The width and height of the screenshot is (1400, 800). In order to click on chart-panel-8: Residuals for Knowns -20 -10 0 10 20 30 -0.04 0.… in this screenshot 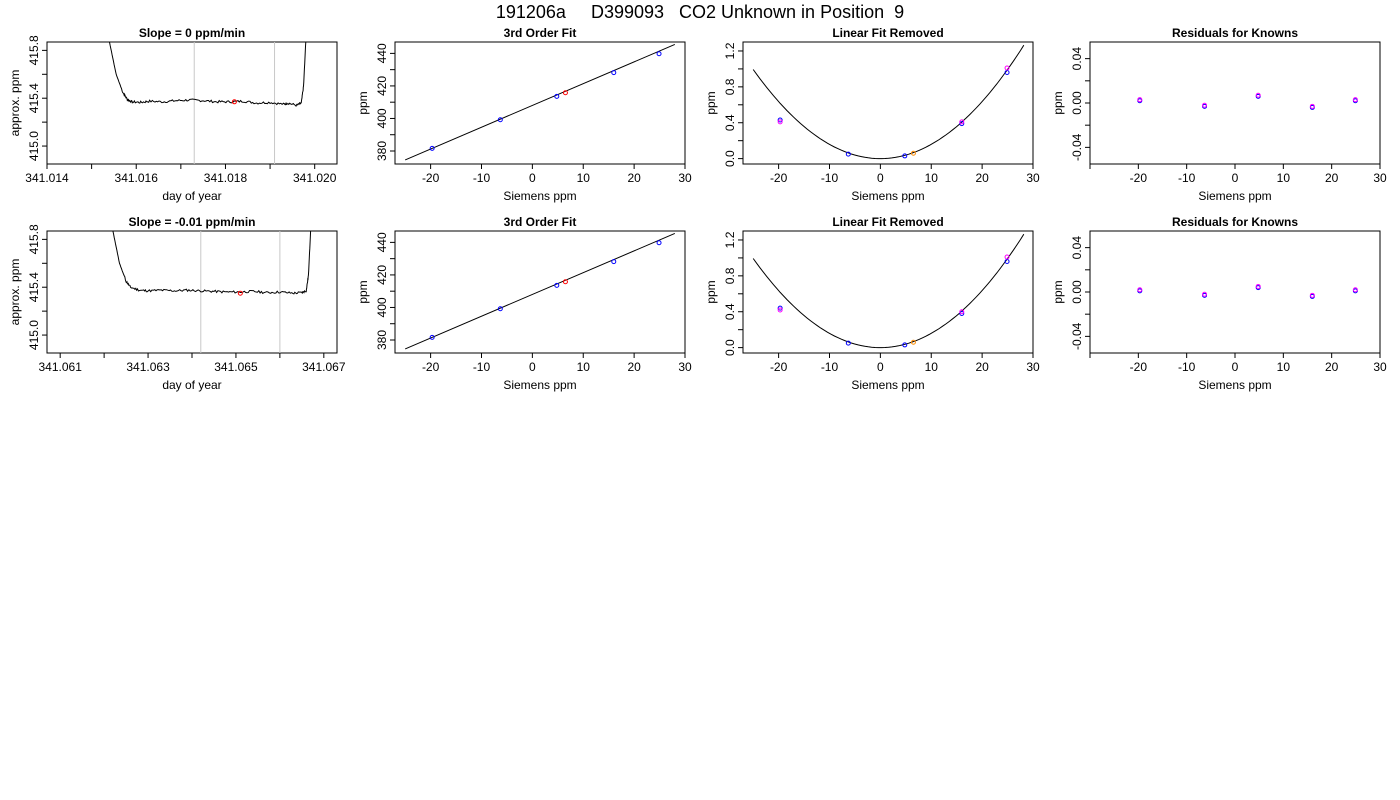, I will do `click(1219, 303)`.